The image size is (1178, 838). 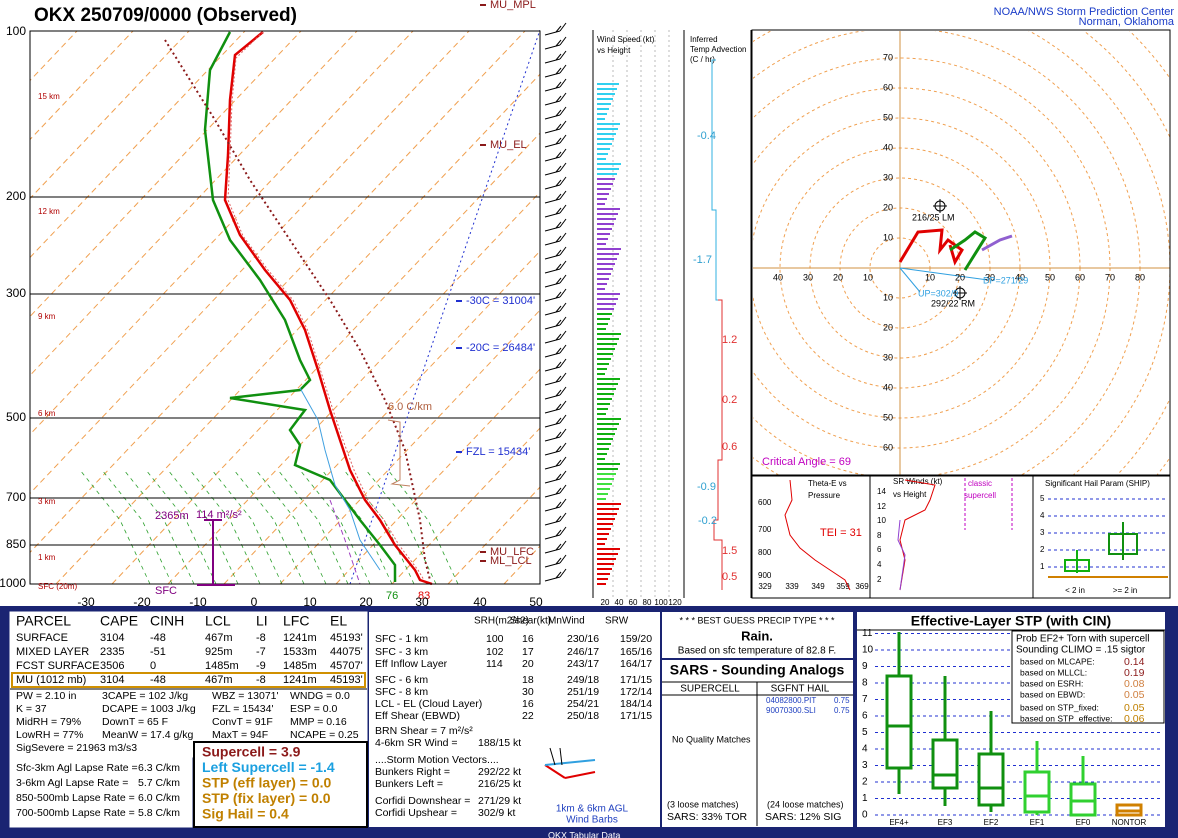 I want to click on label: SFC - 8 km, so click(x=401, y=692).